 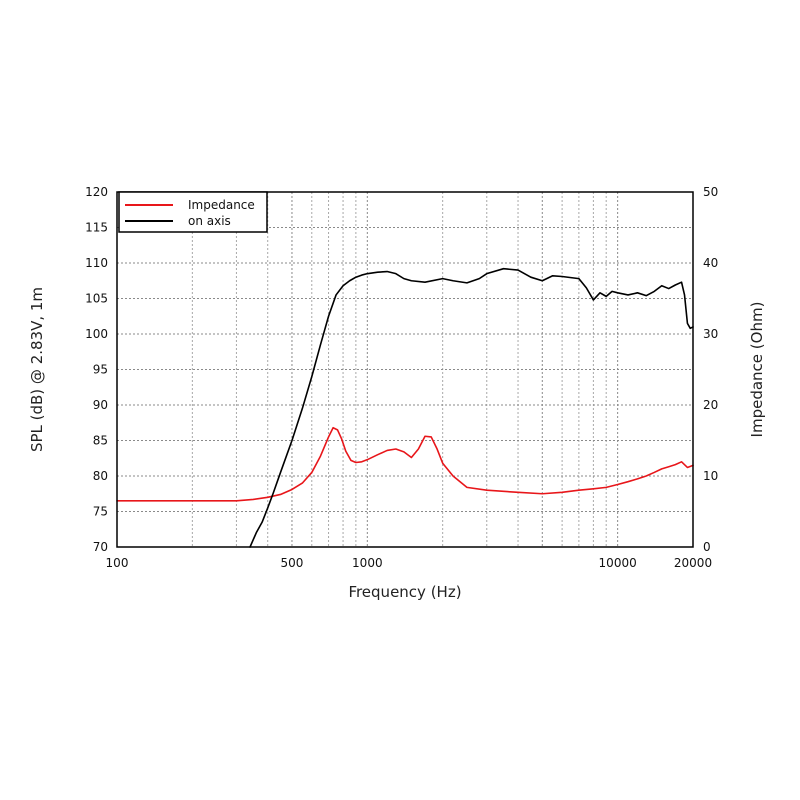 What do you see at coordinates (117, 563) in the screenshot?
I see `x-tick-label: 100` at bounding box center [117, 563].